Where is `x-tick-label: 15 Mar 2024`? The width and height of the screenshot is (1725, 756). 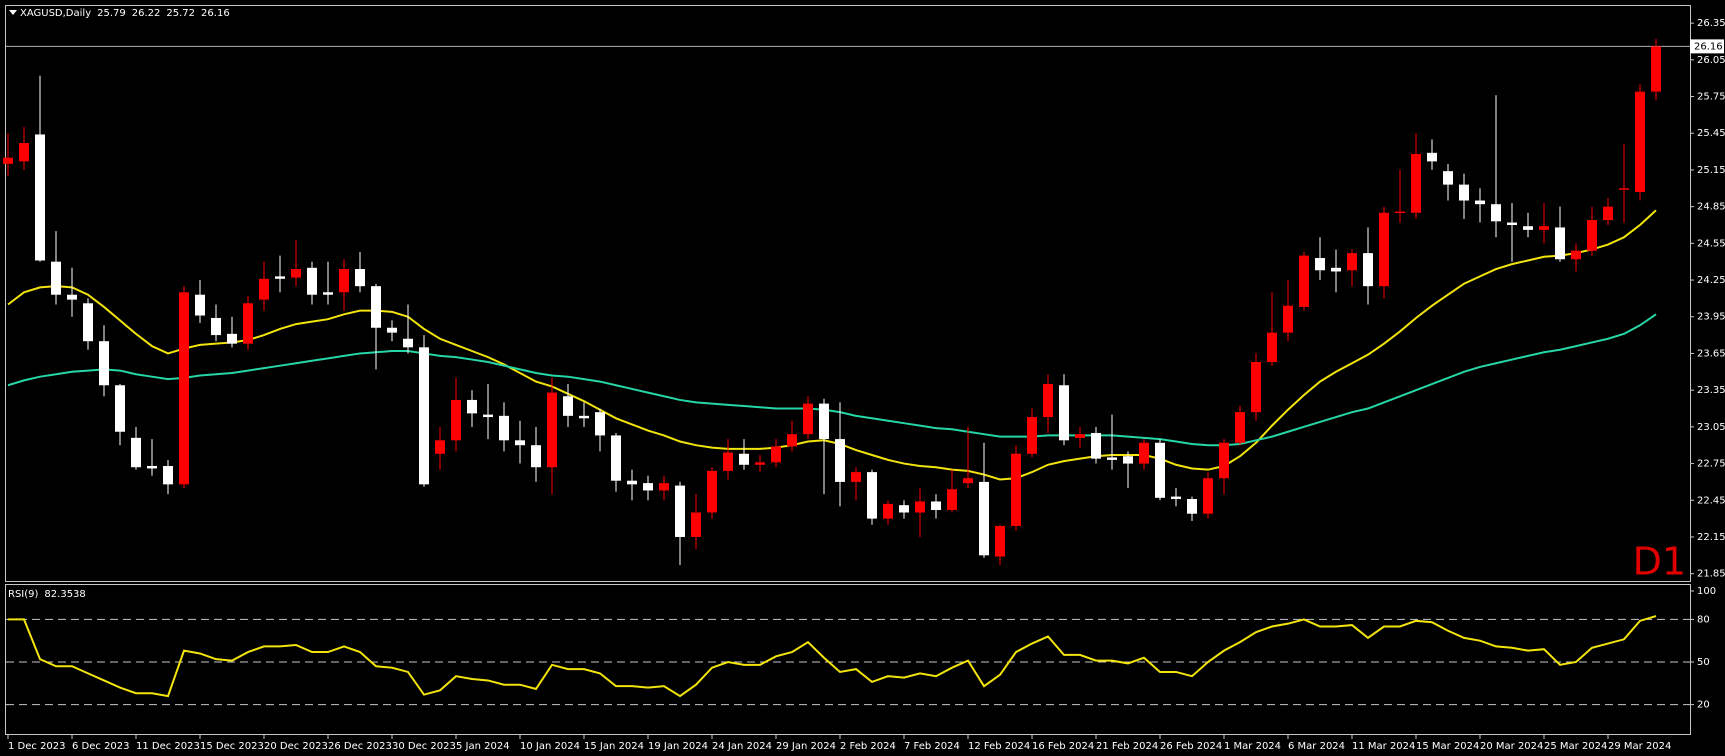
x-tick-label: 15 Mar 2024 is located at coordinates (1447, 746).